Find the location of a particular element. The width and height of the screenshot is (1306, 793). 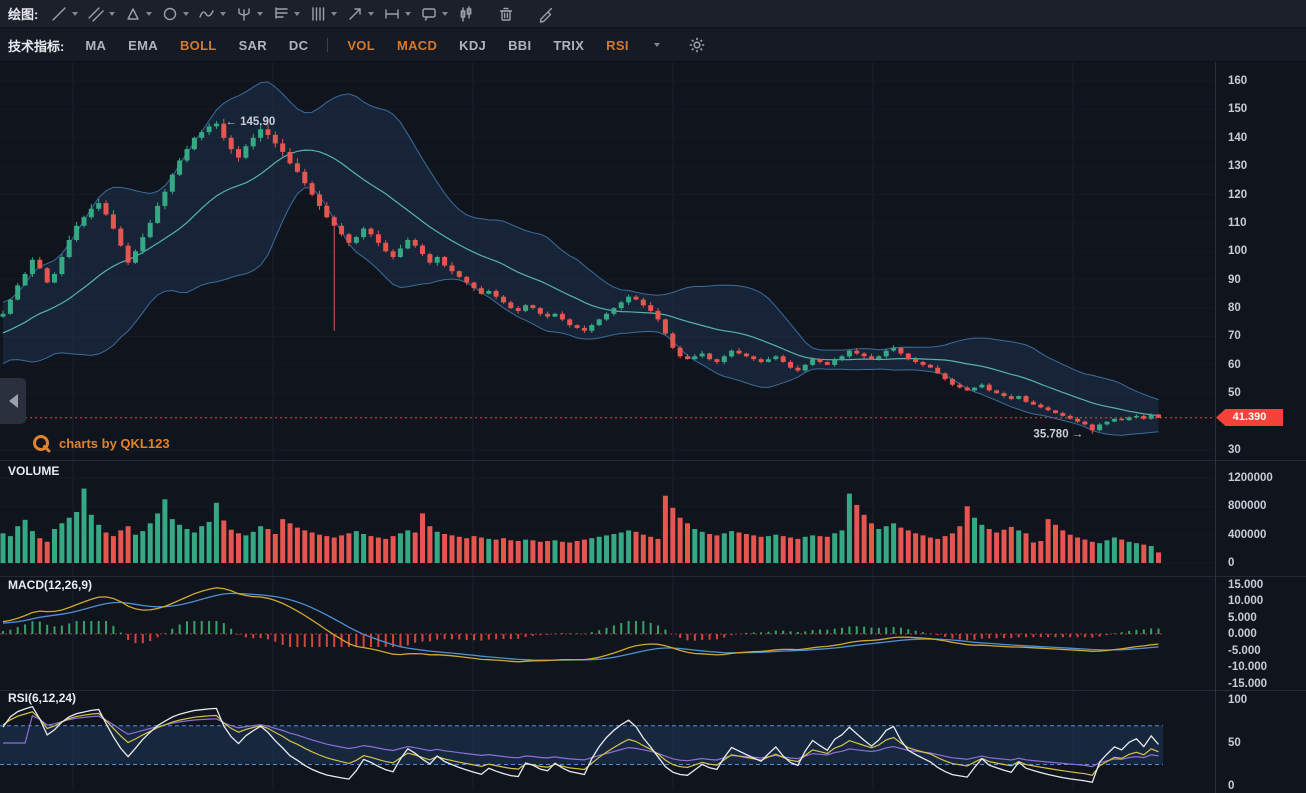

axis-tick: 15.000 is located at coordinates (1246, 584).